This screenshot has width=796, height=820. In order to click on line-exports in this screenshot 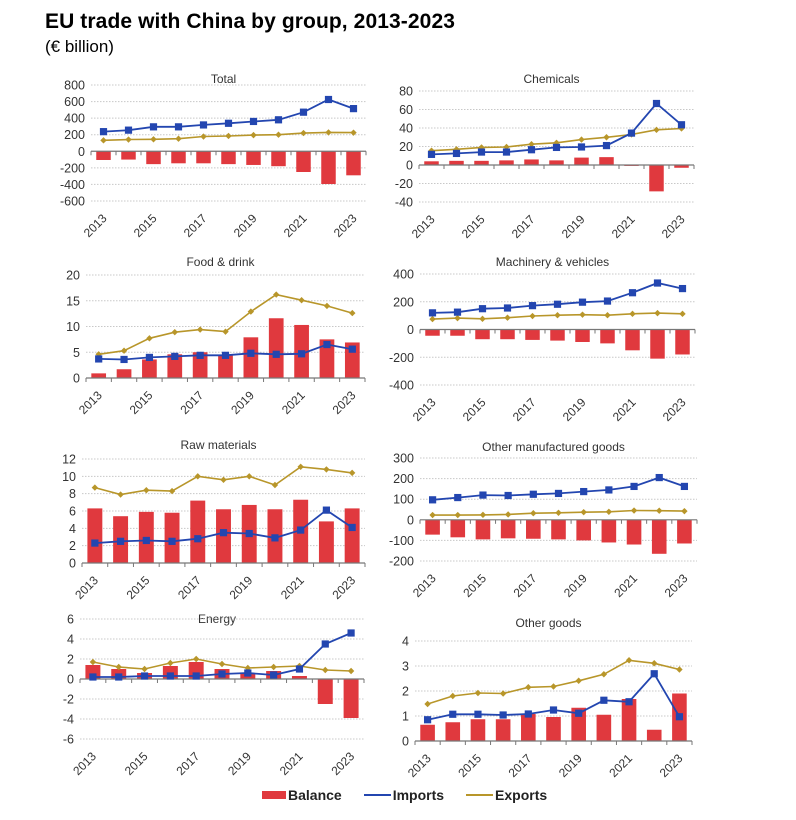, I will do `click(553, 682)`.